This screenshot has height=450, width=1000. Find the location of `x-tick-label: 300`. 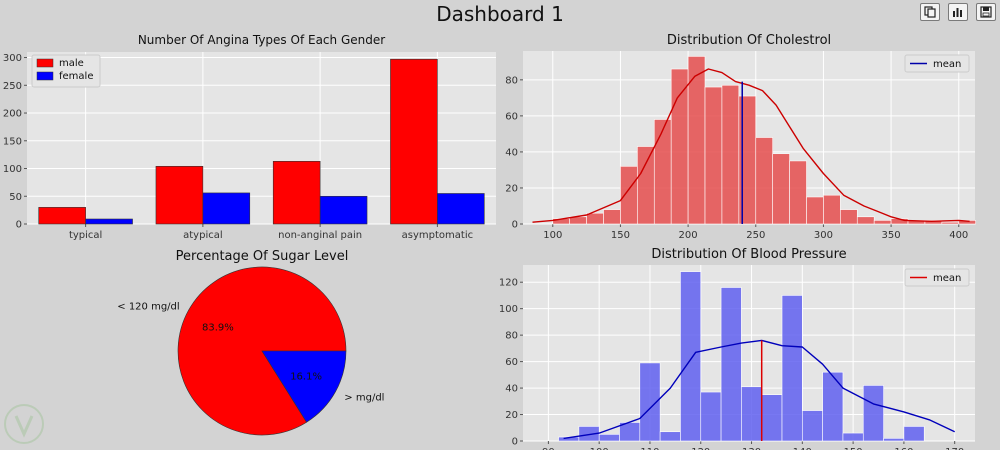

x-tick-label: 300 is located at coordinates (823, 235).